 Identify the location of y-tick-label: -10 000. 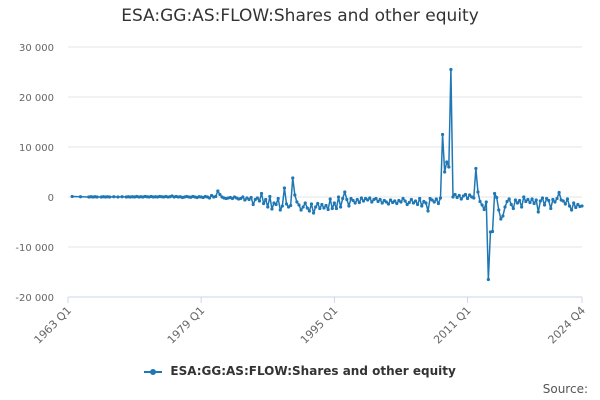
(34, 248).